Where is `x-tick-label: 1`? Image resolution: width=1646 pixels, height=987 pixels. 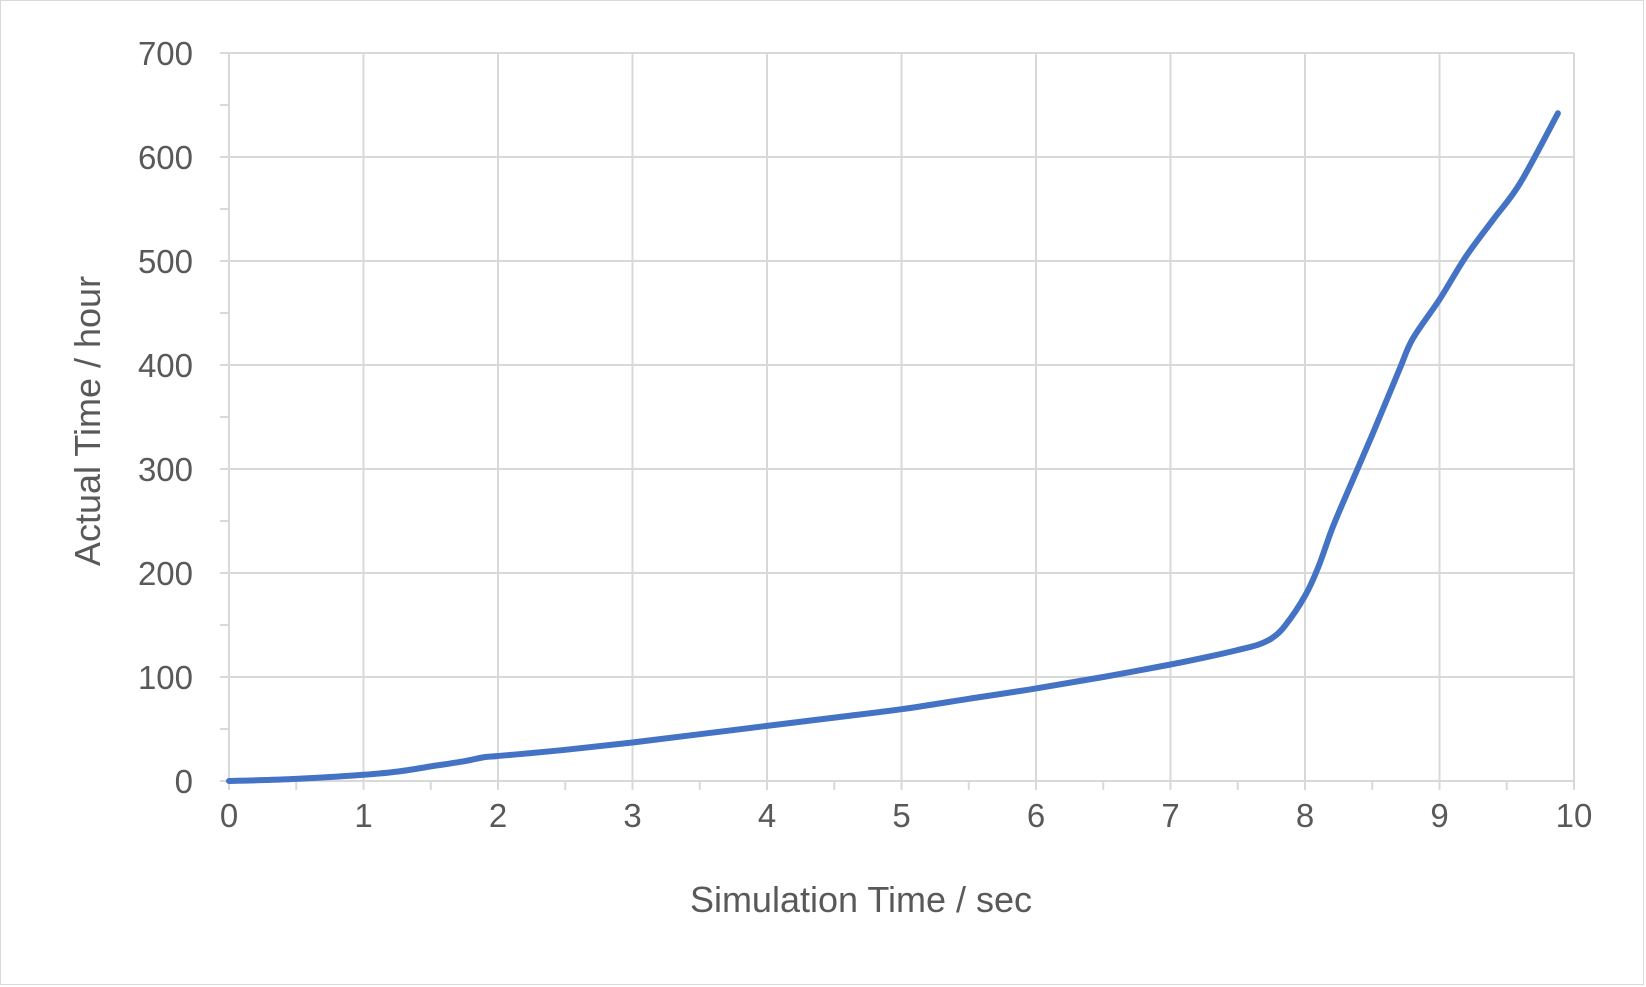
x-tick-label: 1 is located at coordinates (363, 815).